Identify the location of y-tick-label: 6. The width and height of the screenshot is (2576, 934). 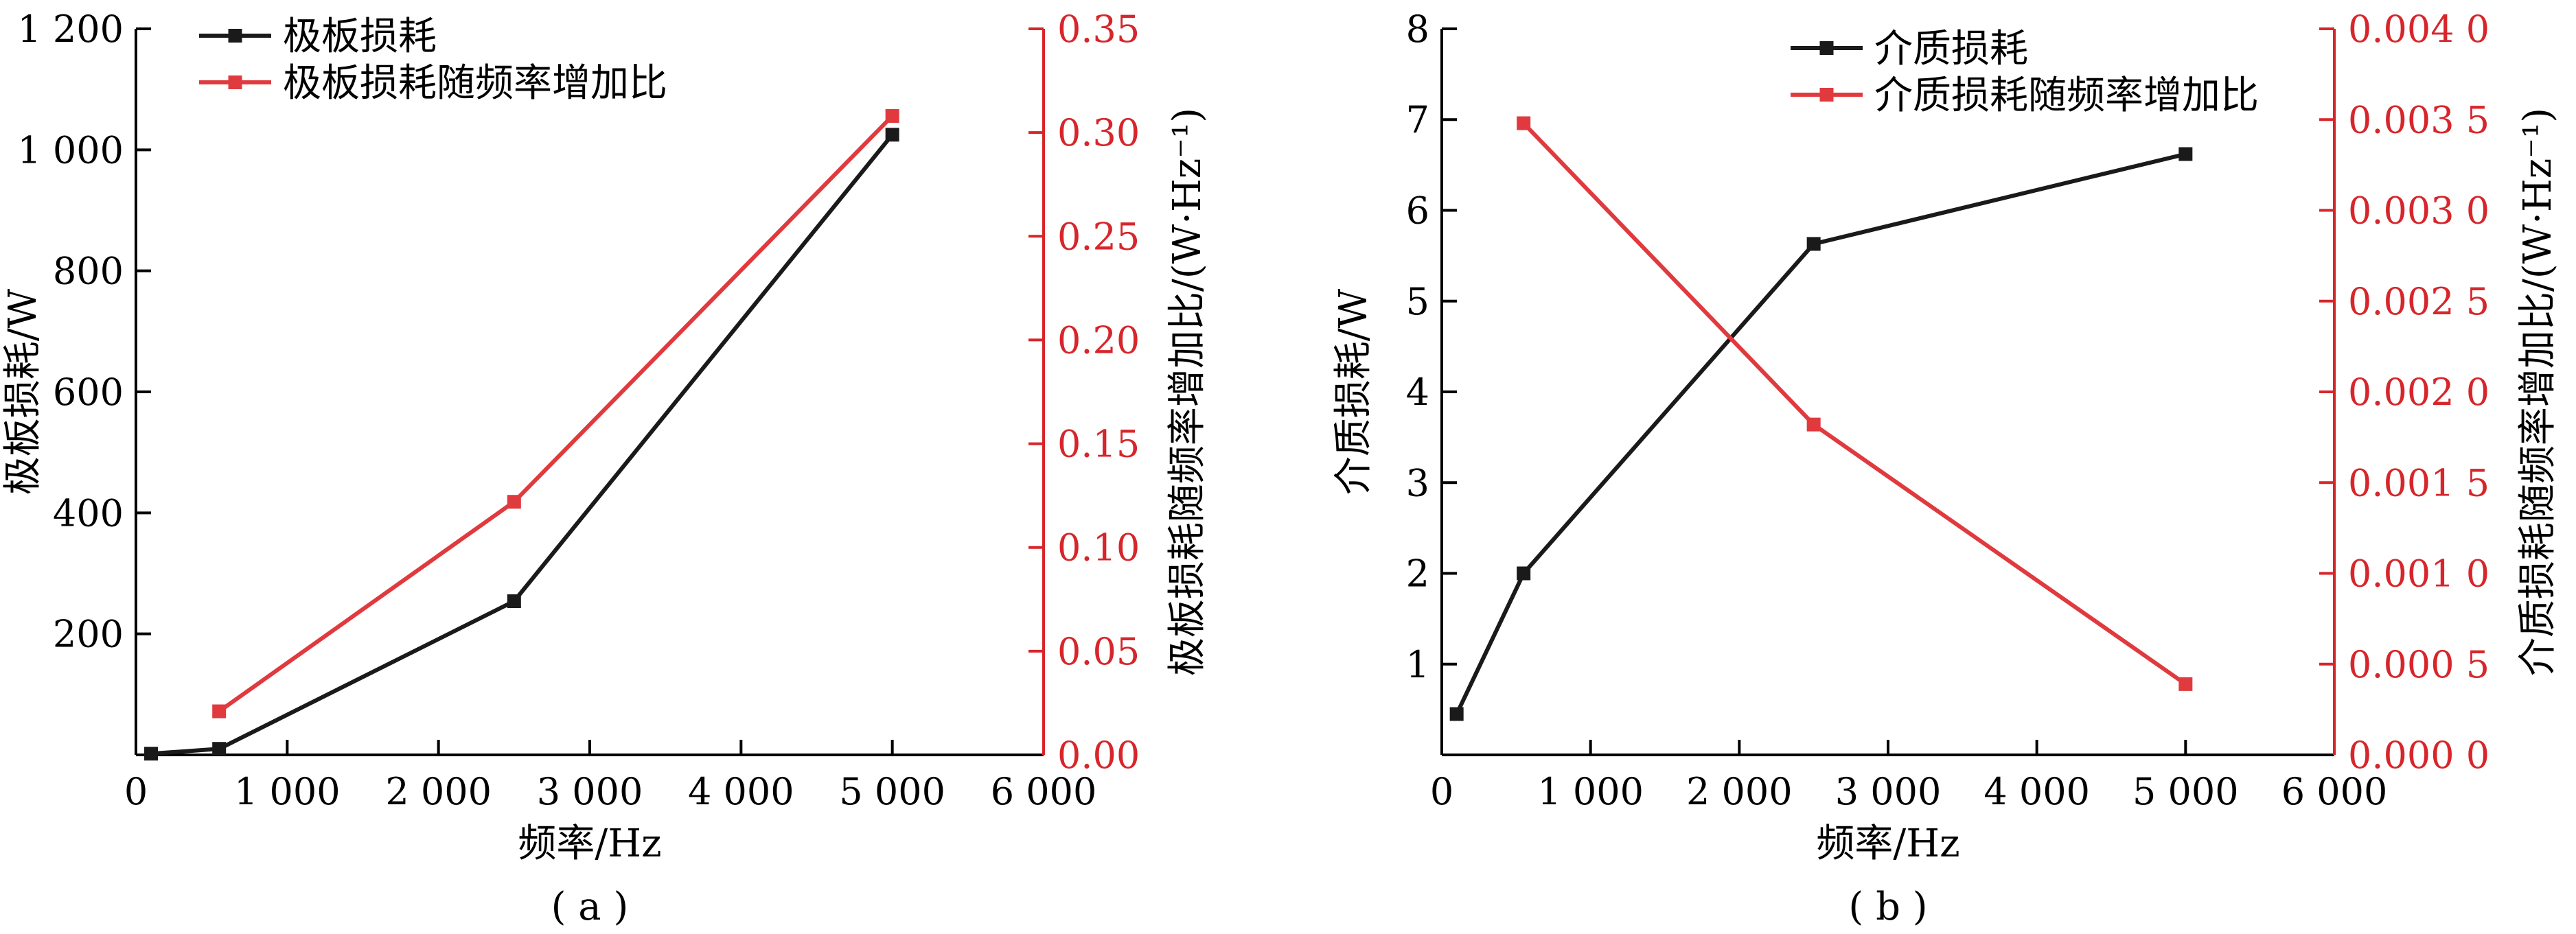
(1417, 211).